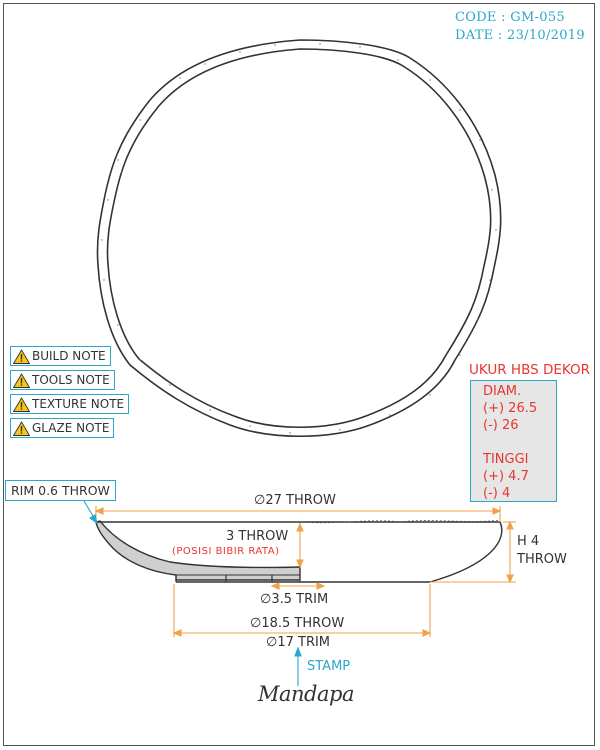 The width and height of the screenshot is (600, 750). Describe the element at coordinates (510, 17) in the screenshot. I see `code-label: CODE : GM-055` at that location.